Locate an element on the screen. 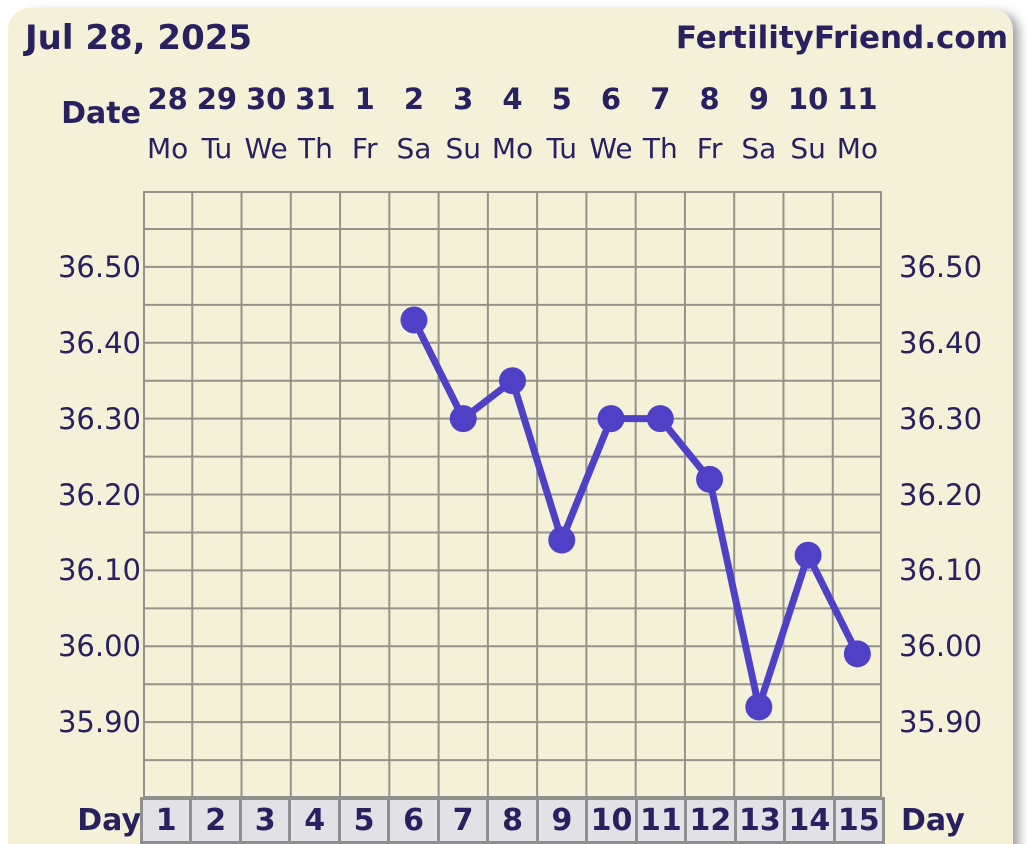  date-label: 29 is located at coordinates (217, 99).